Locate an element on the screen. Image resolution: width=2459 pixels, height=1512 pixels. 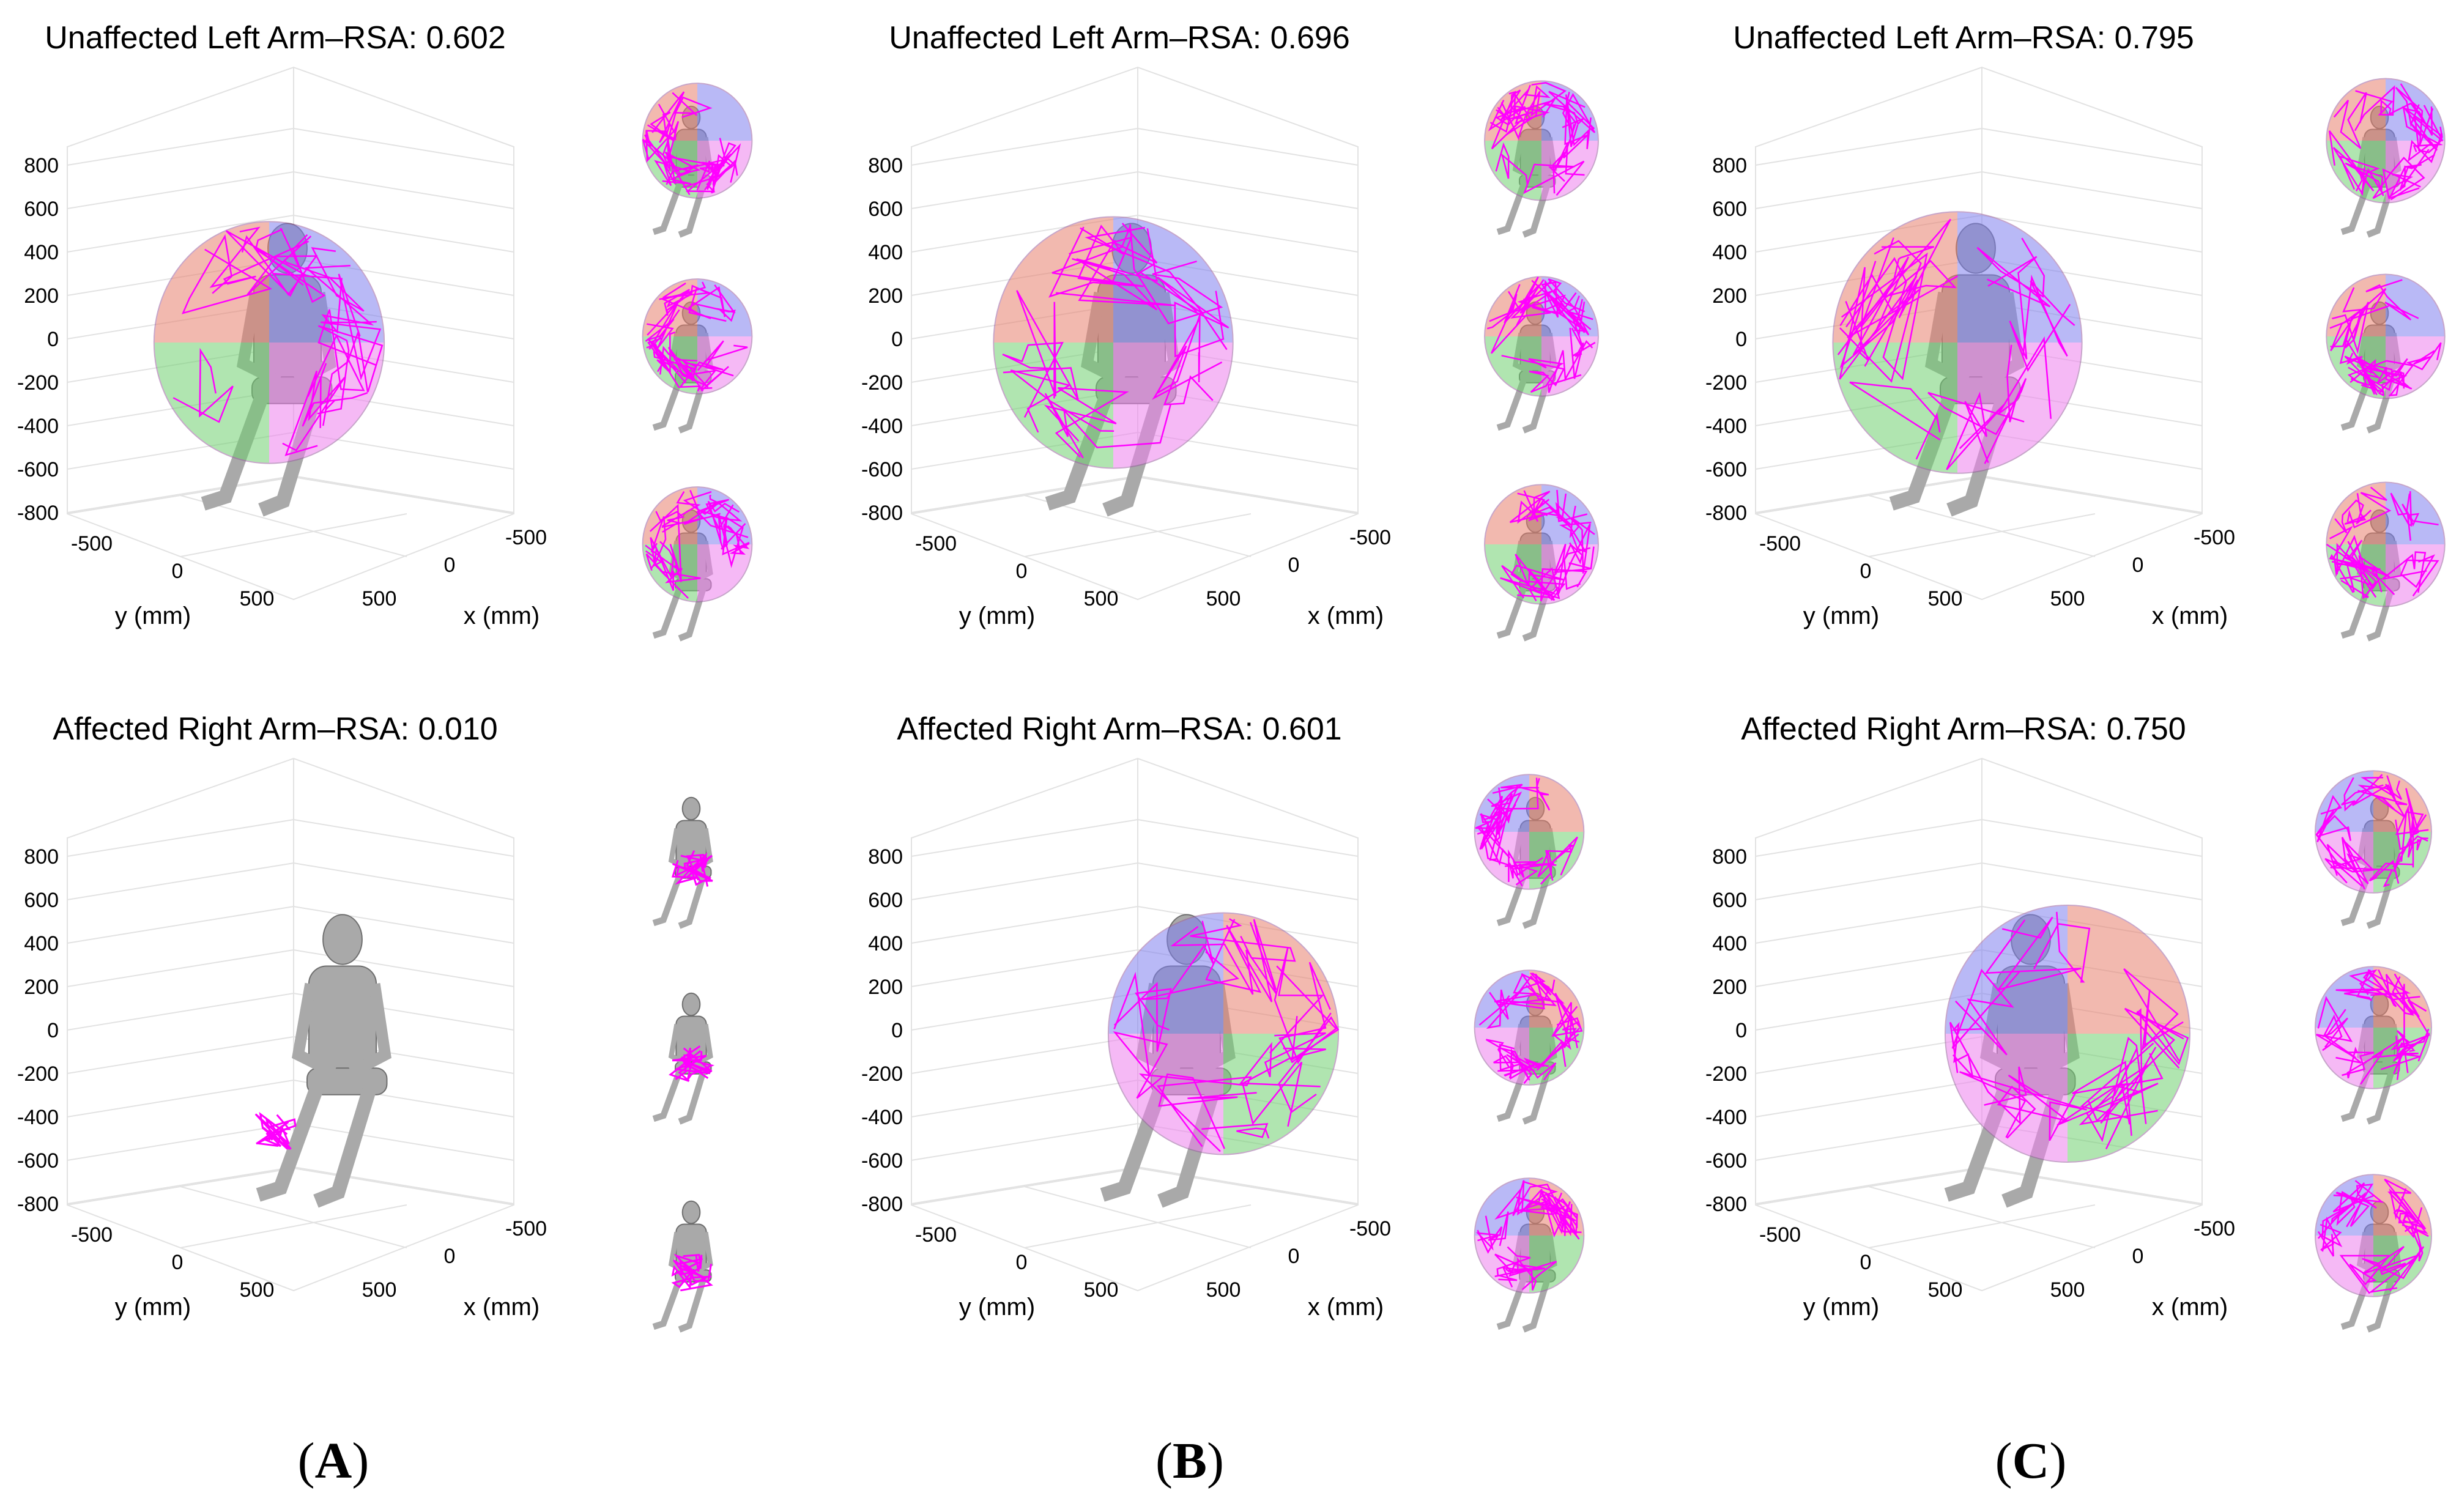
z-tick-label: -400 is located at coordinates (1726, 426).